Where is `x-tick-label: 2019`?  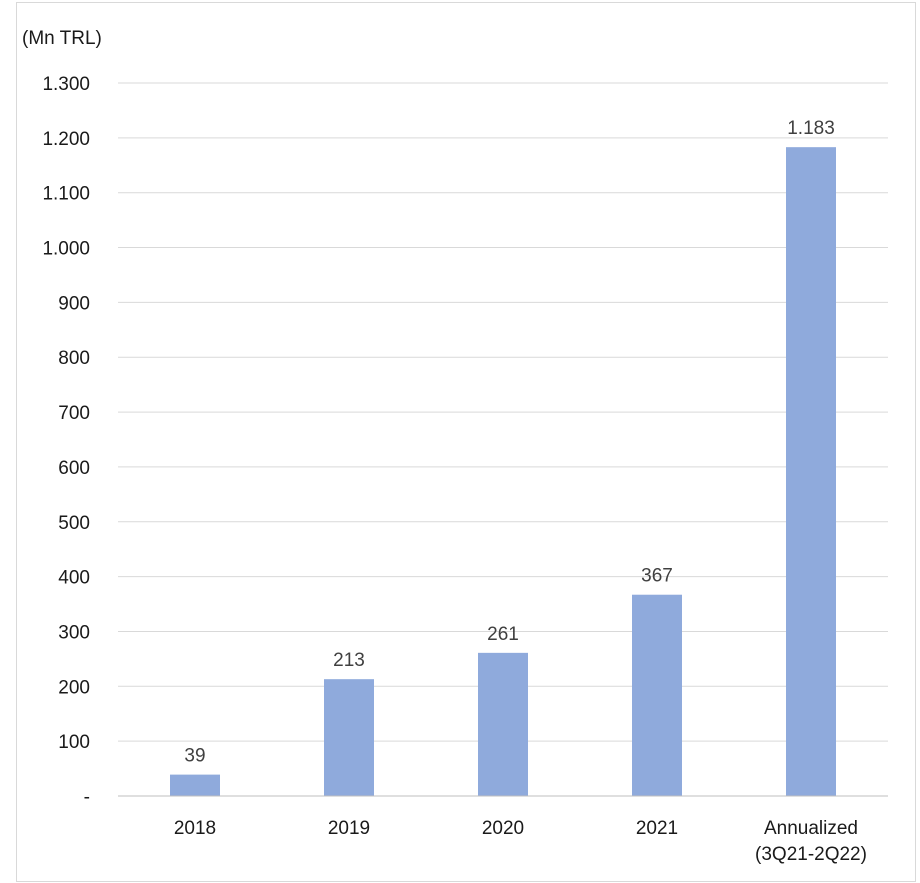 x-tick-label: 2019 is located at coordinates (349, 828).